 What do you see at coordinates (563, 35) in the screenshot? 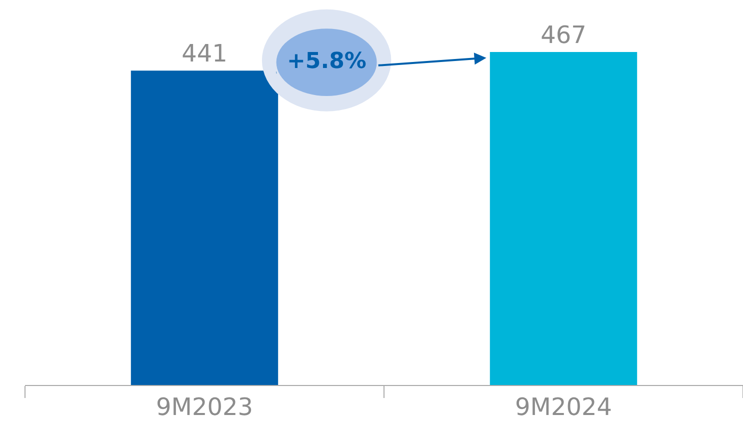
I see `data-label: 467` at bounding box center [563, 35].